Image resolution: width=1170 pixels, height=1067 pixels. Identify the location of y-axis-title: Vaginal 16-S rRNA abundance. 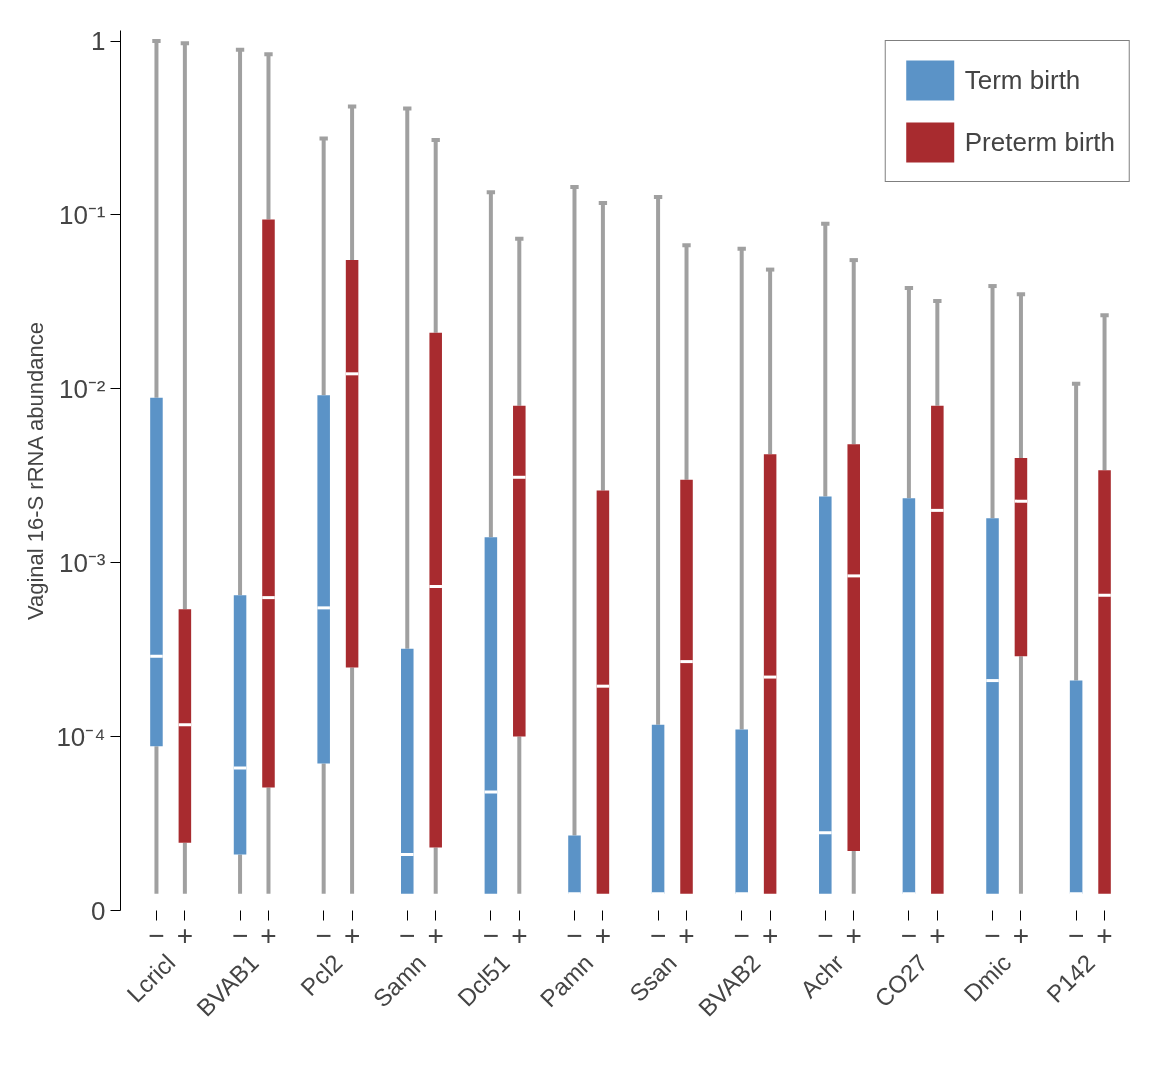
(36, 471).